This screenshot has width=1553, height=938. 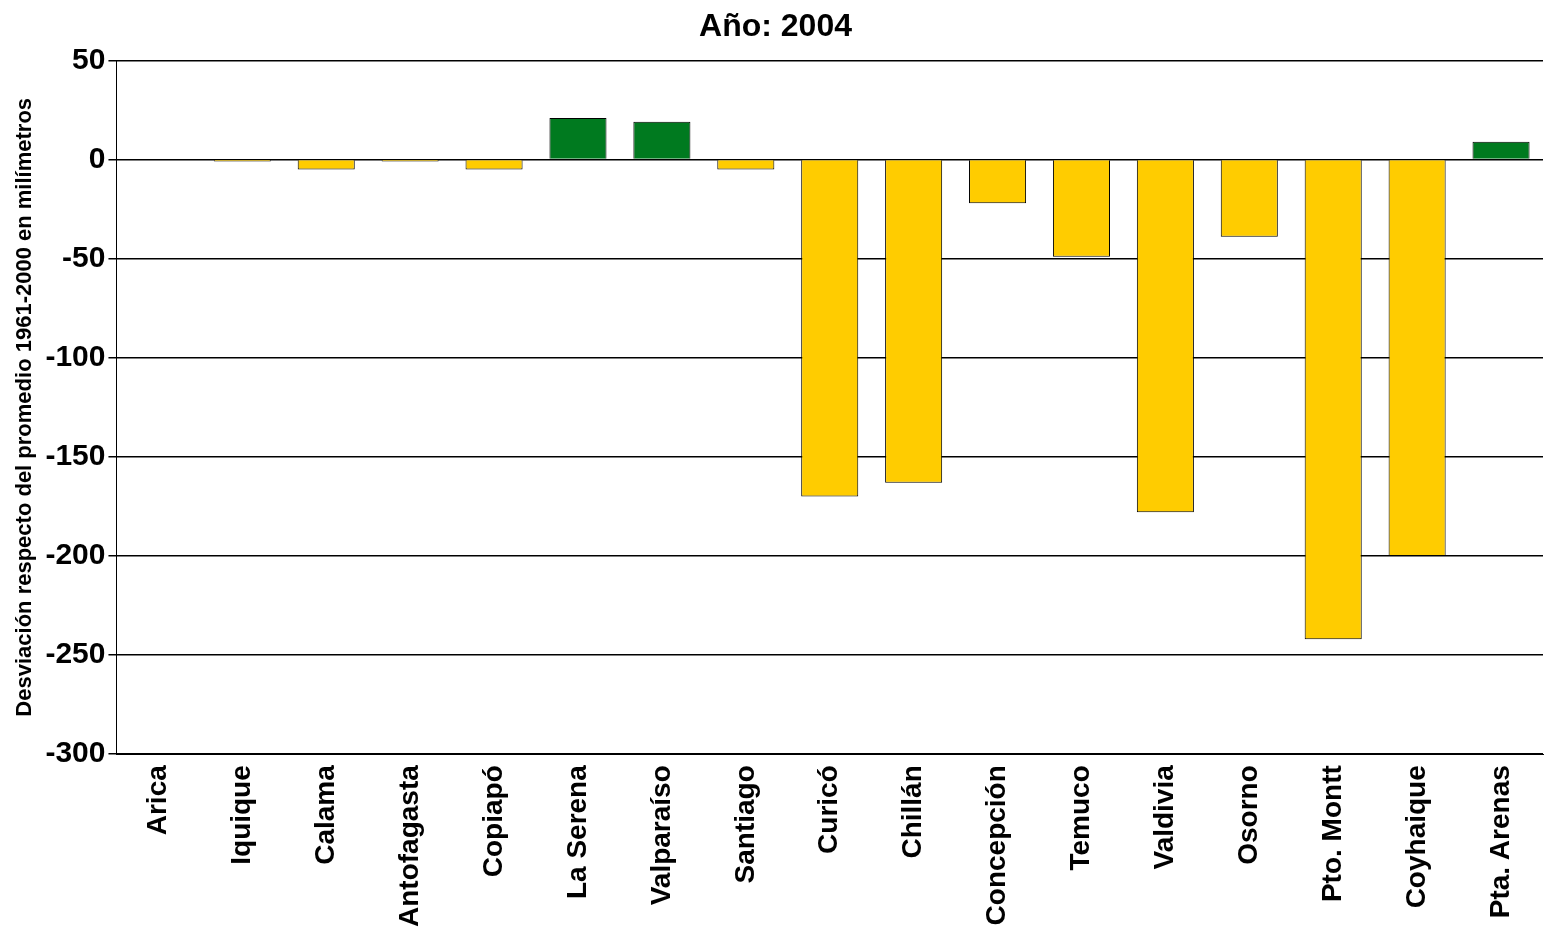 I want to click on y-tick-label: 50, so click(x=89, y=58).